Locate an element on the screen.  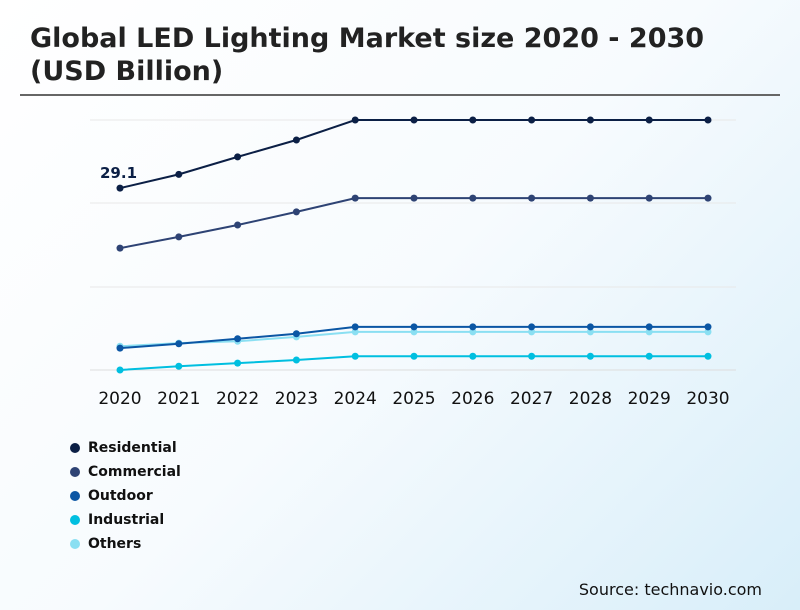
x-tick-label: 2030 is located at coordinates (707, 399).